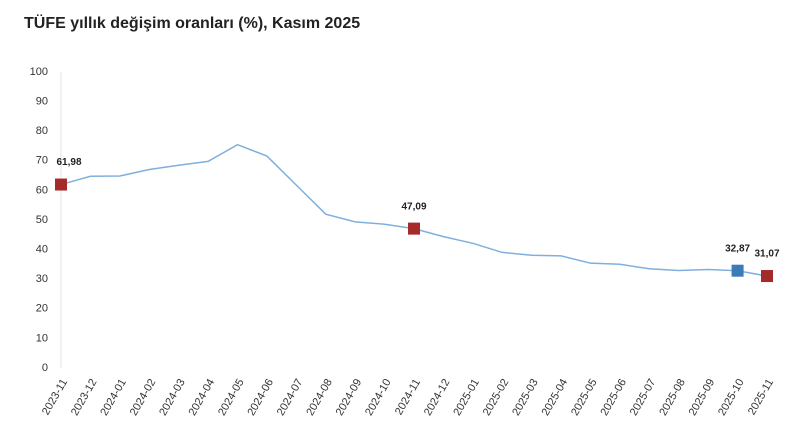 The width and height of the screenshot is (800, 422). What do you see at coordinates (761, 397) in the screenshot?
I see `x-tick-label: 2025-11` at bounding box center [761, 397].